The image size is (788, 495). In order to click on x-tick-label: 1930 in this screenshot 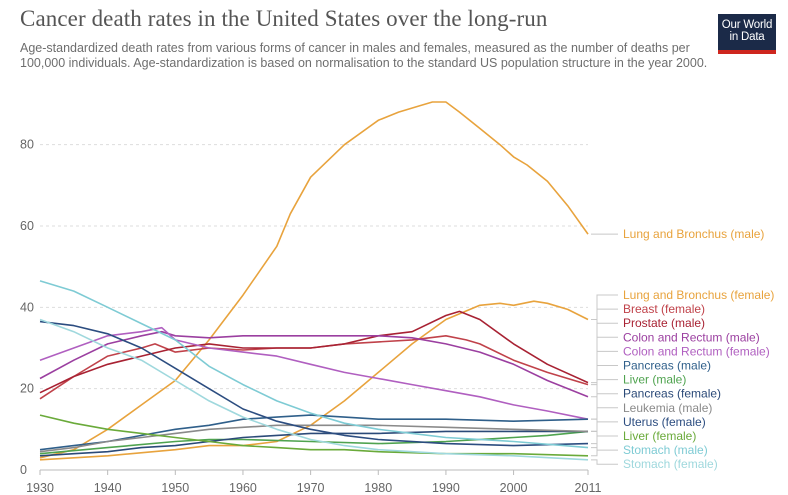, I will do `click(40, 488)`.